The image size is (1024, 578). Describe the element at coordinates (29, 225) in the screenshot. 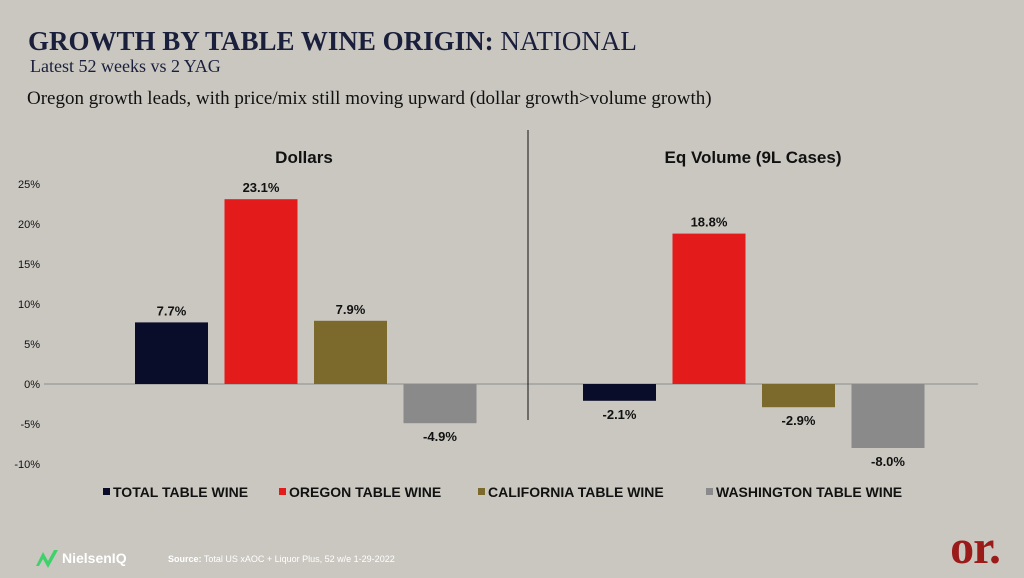

I see `y-tick-label: 20%` at that location.